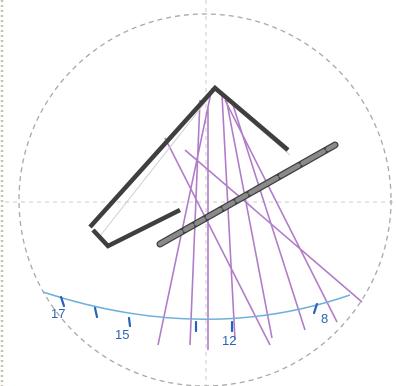 This screenshot has width=396, height=386. I want to click on hour-ticks, so click(189, 314).